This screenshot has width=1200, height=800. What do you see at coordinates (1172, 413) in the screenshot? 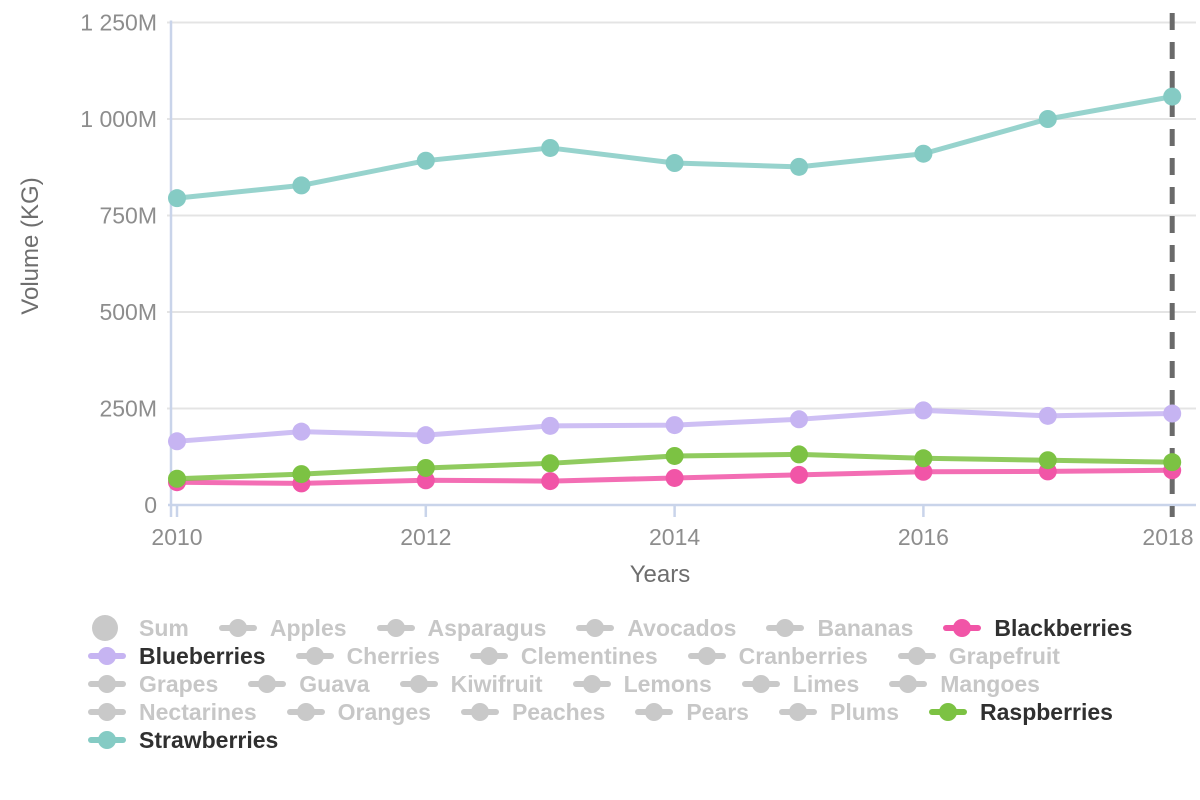
I see `series-blueberries-point-2018` at bounding box center [1172, 413].